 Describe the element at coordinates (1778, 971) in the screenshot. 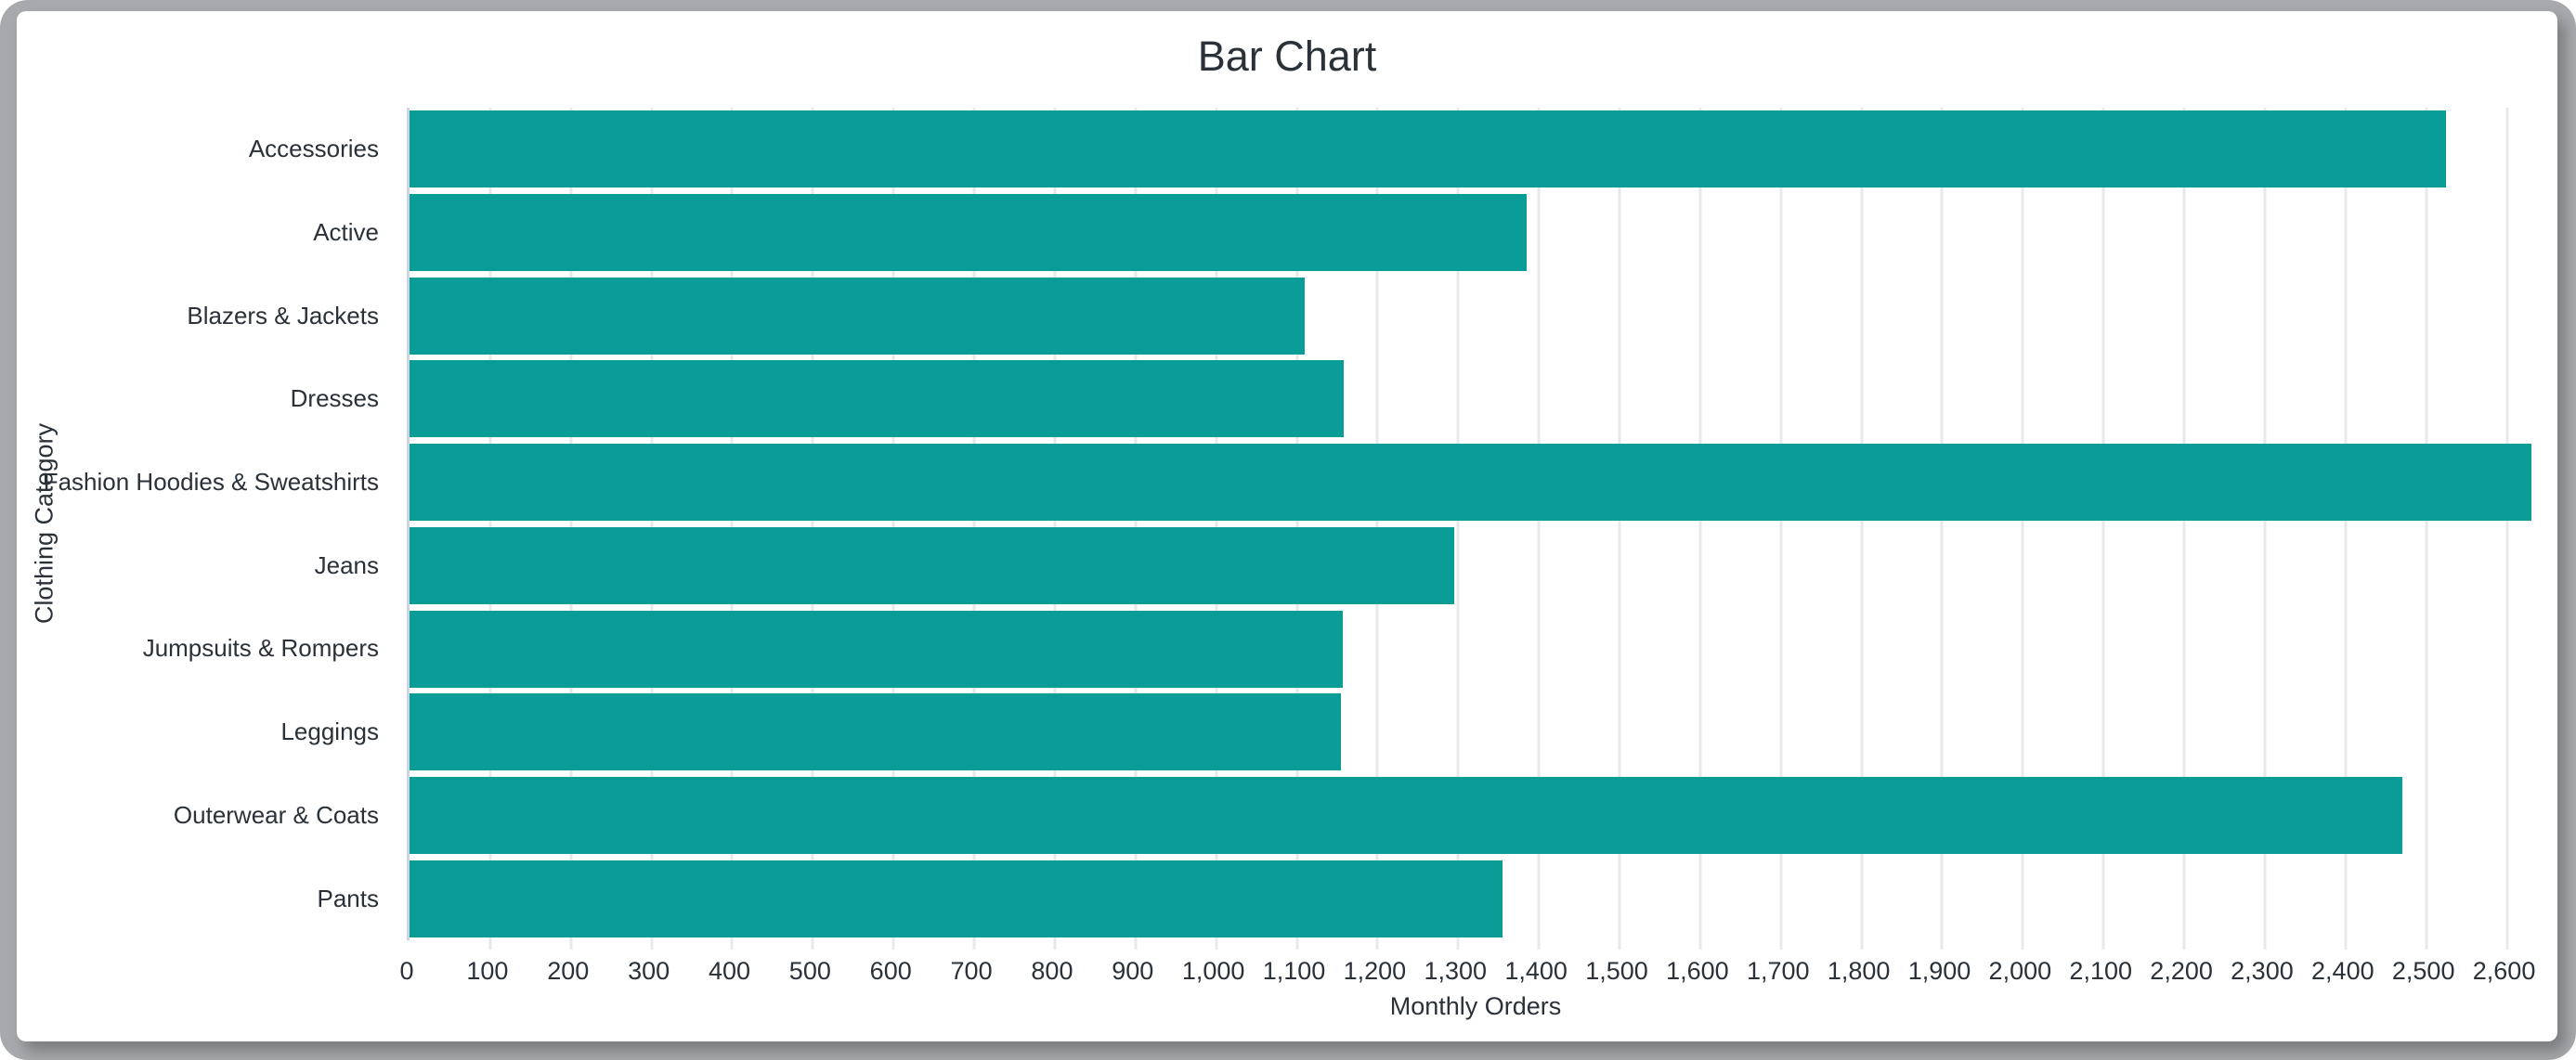

I see `x-tick-label-1700: 1,700` at that location.